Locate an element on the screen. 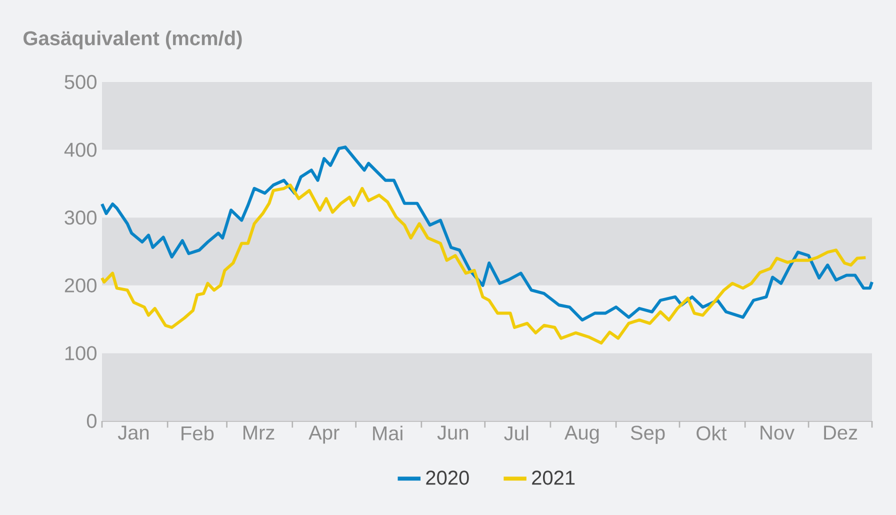 The image size is (896, 515). x-tick-label: Jun is located at coordinates (452, 433).